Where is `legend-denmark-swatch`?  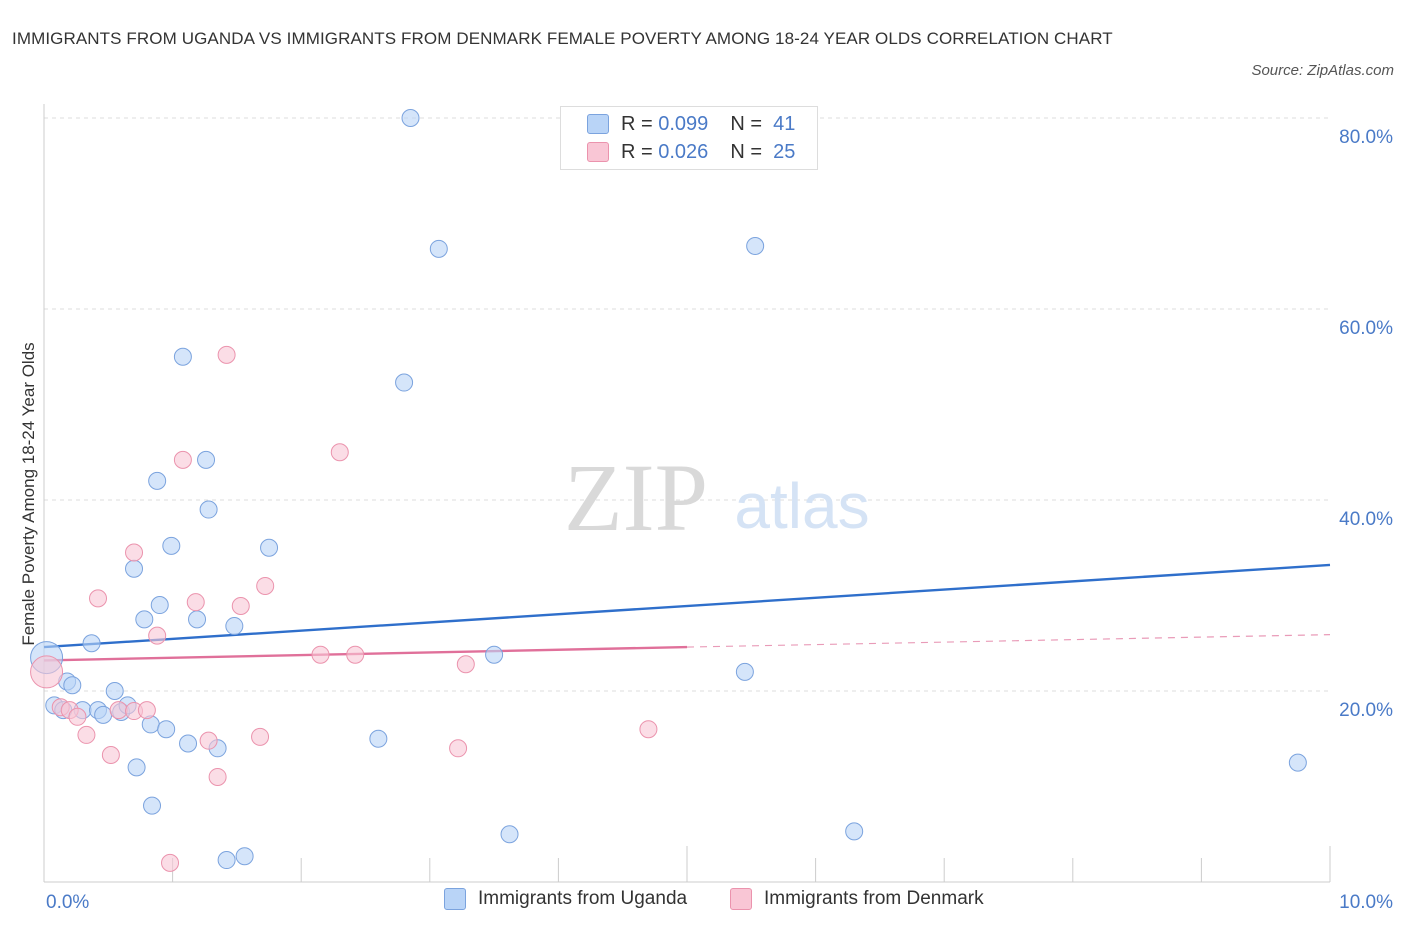
legend-denmark-swatch is located at coordinates (741, 899).